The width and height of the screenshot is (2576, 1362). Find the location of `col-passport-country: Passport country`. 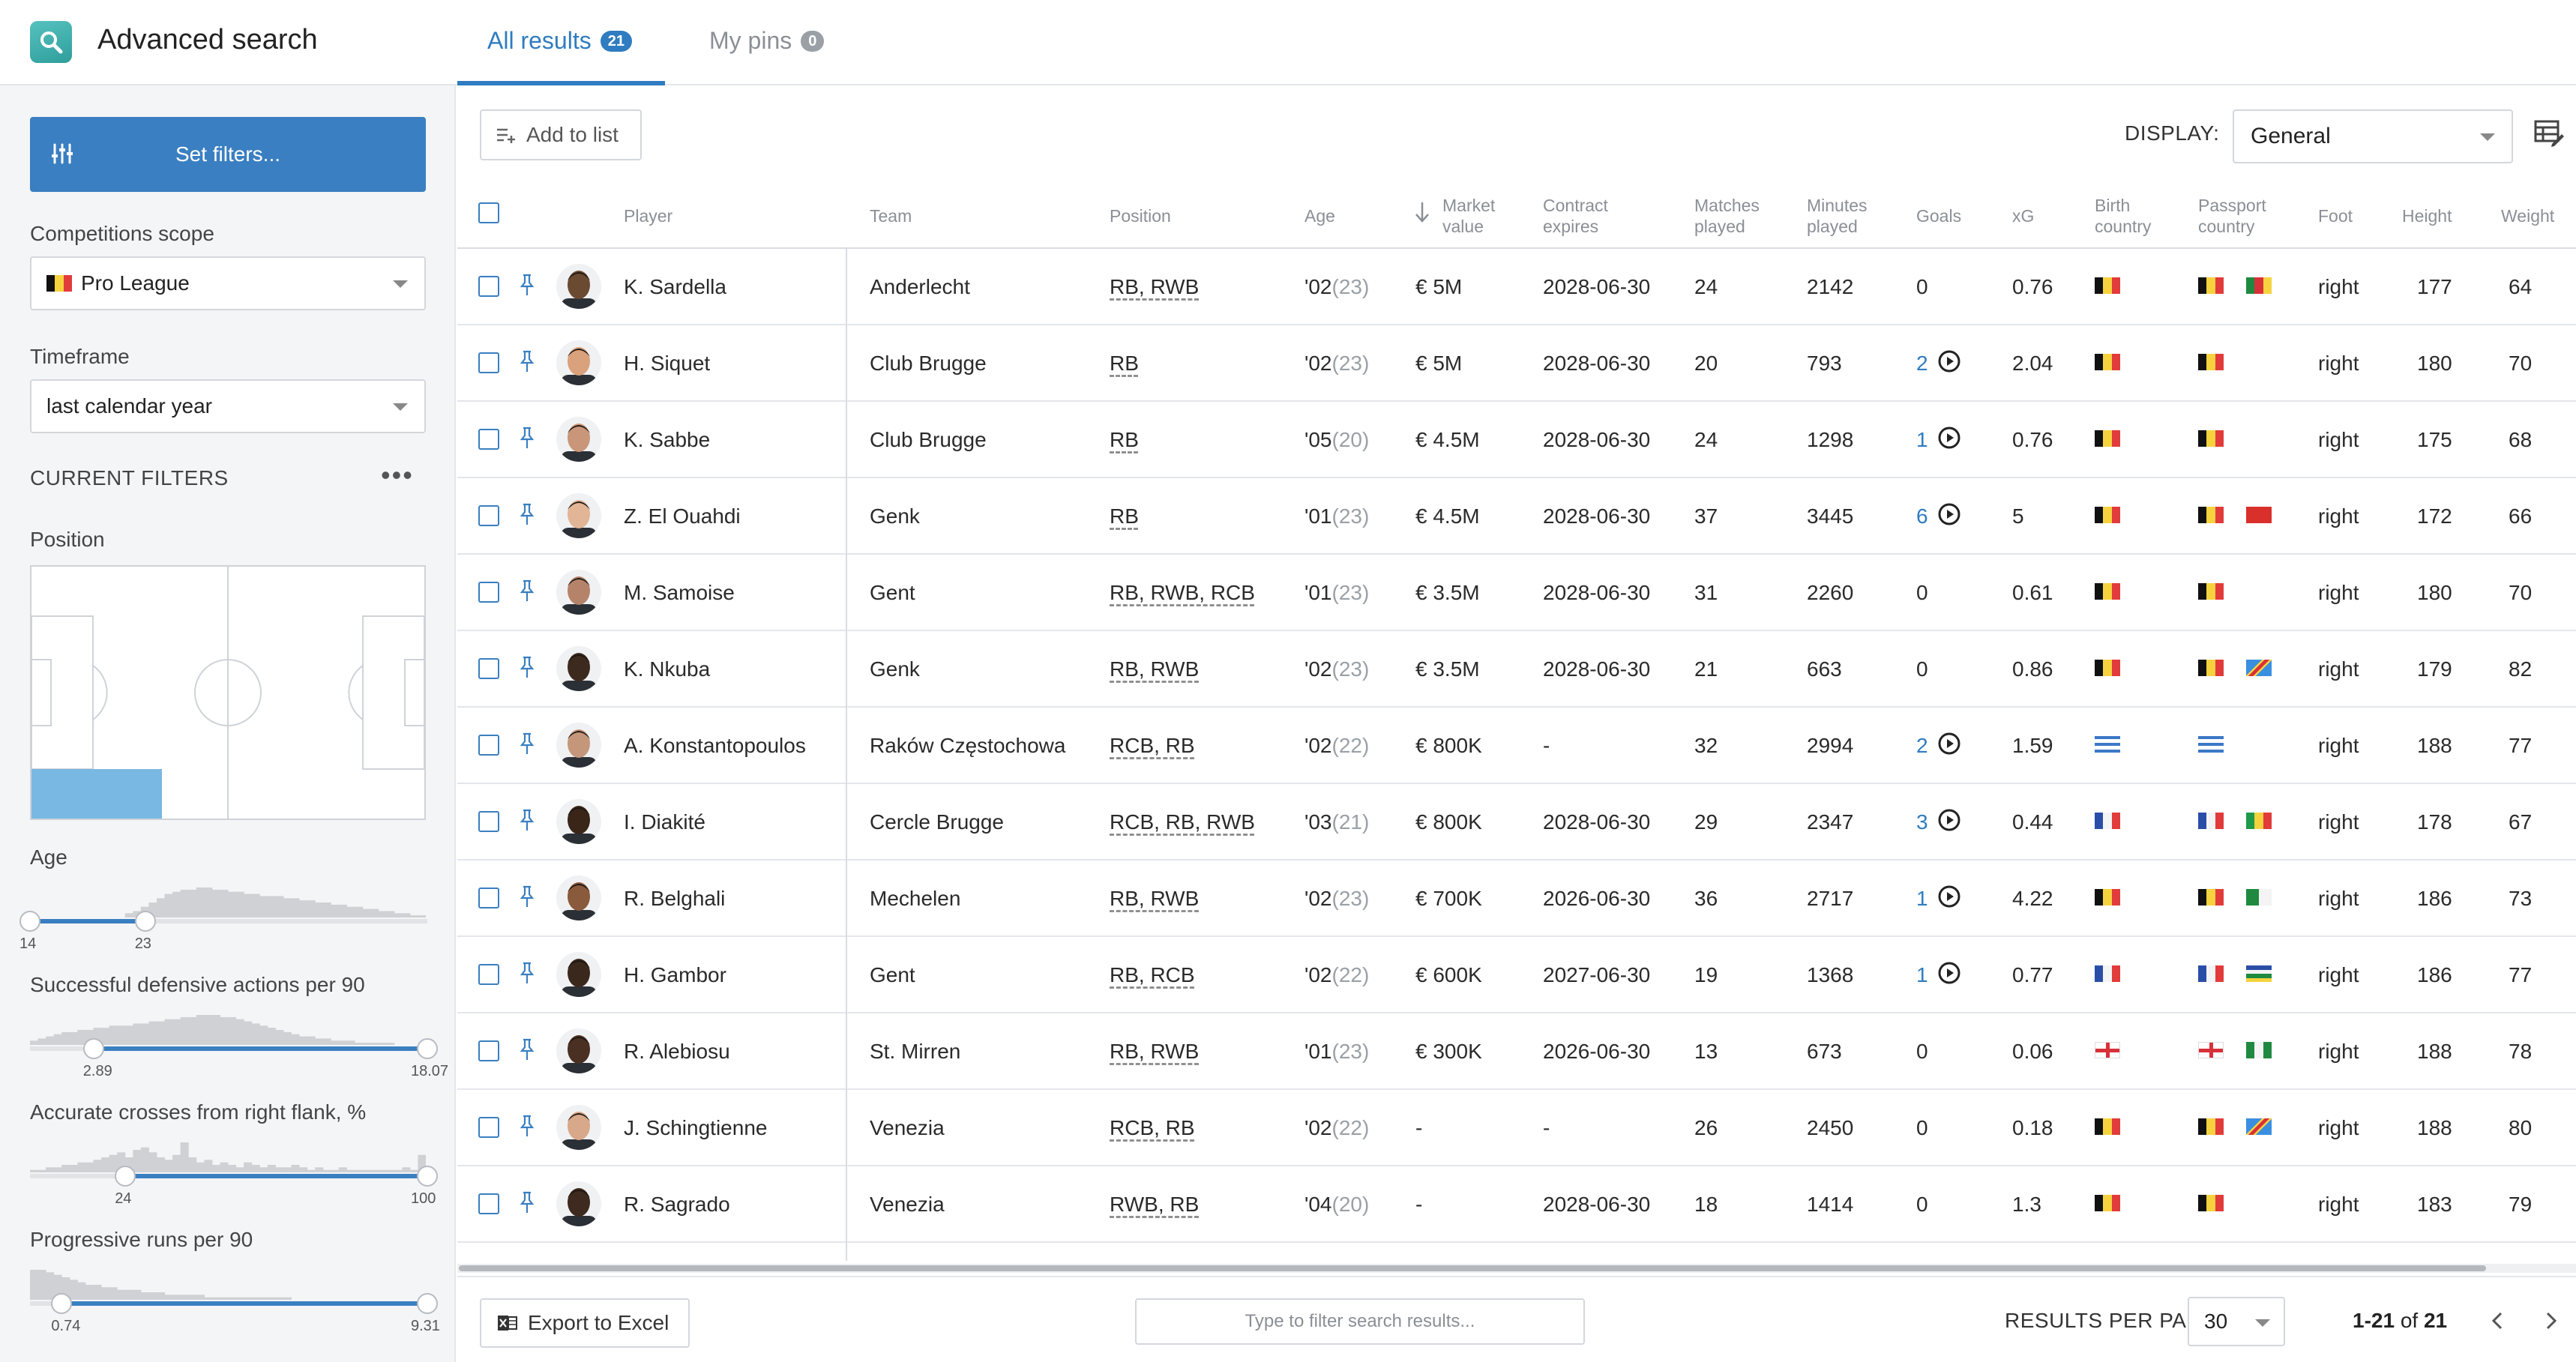

col-passport-country: Passport country is located at coordinates (2232, 216).